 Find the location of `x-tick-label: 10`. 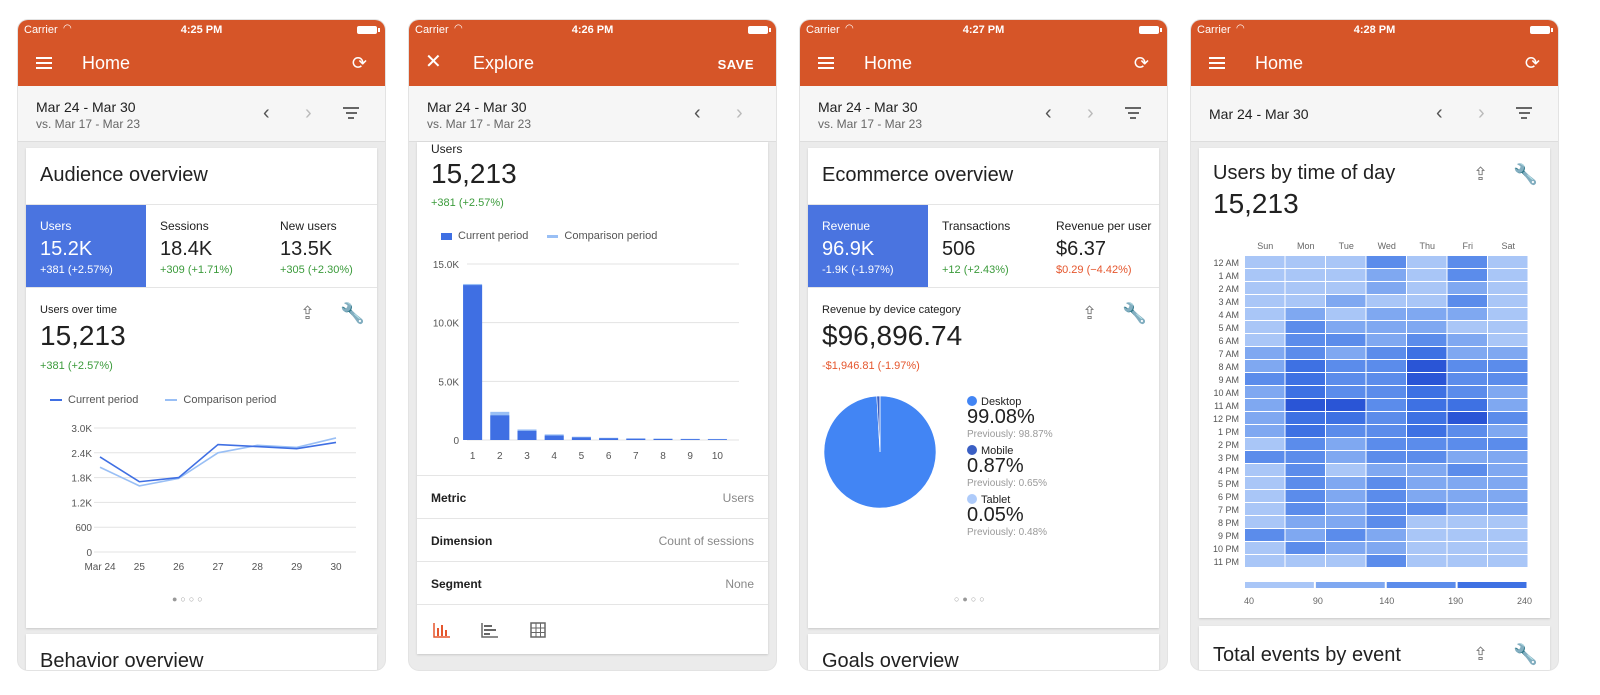

x-tick-label: 10 is located at coordinates (718, 456).